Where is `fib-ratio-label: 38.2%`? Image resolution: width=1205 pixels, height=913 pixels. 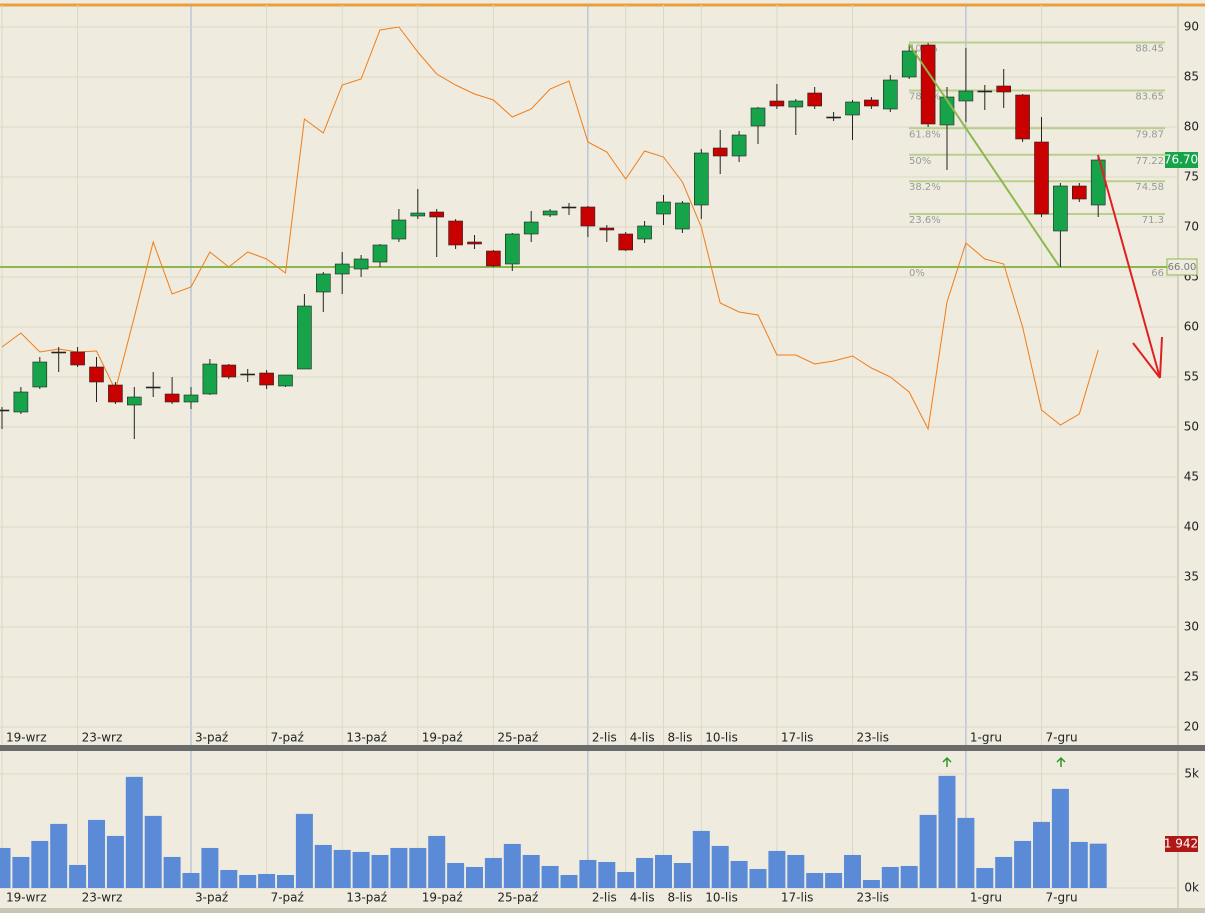
fib-ratio-label: 38.2% is located at coordinates (925, 187).